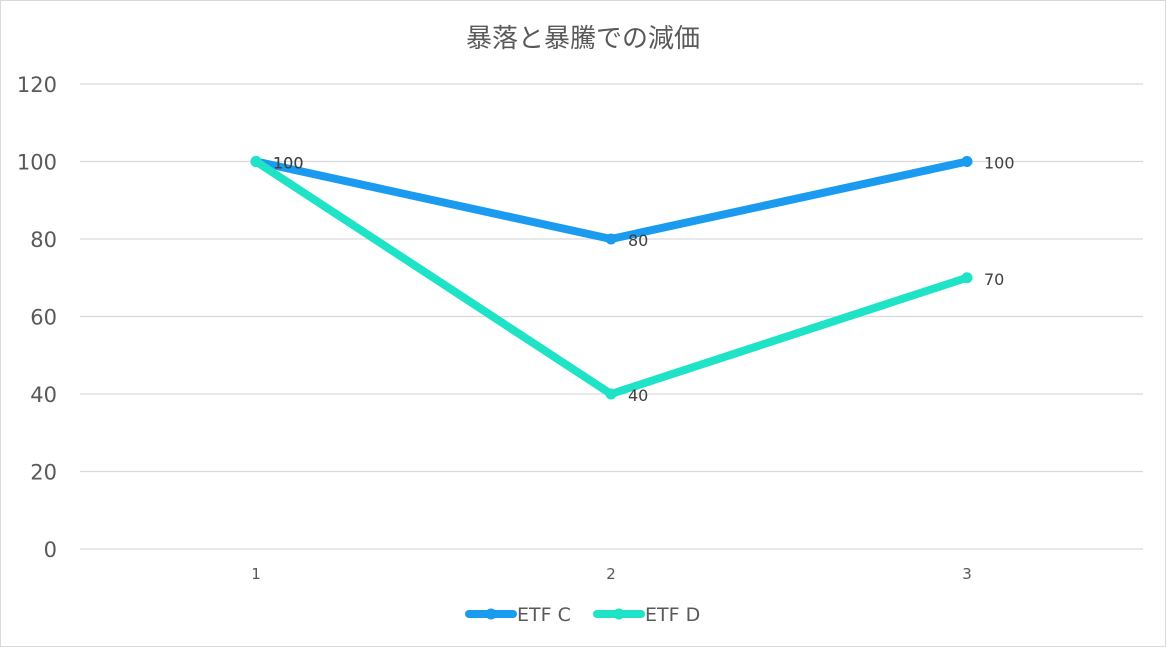 Image resolution: width=1166 pixels, height=647 pixels. I want to click on y-axis-ticks: 0 20 40 60 80 100 120, so click(37, 317).